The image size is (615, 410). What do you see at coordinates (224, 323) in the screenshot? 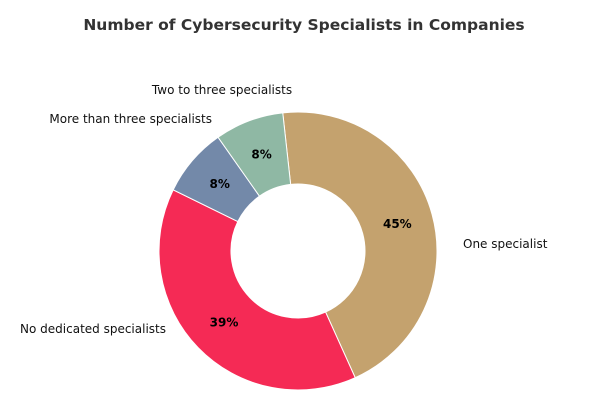
I see `slice-percent-label: 39%` at bounding box center [224, 323].